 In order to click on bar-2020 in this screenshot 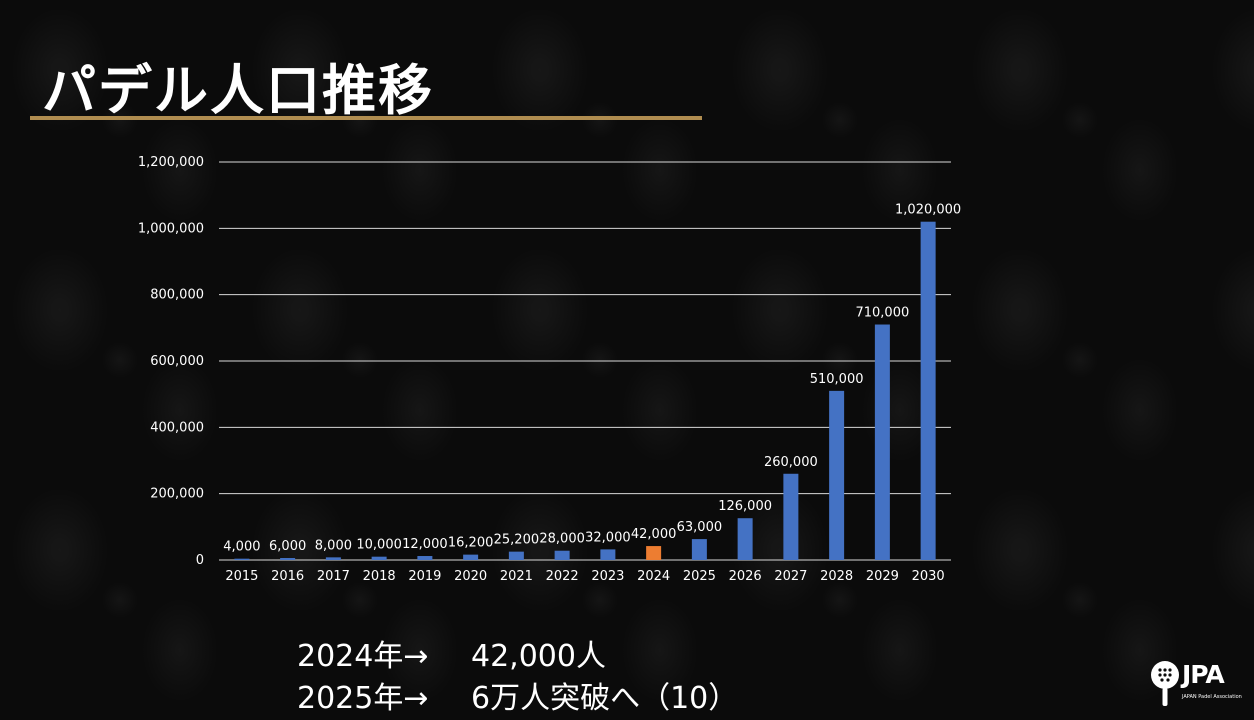, I will do `click(471, 557)`.